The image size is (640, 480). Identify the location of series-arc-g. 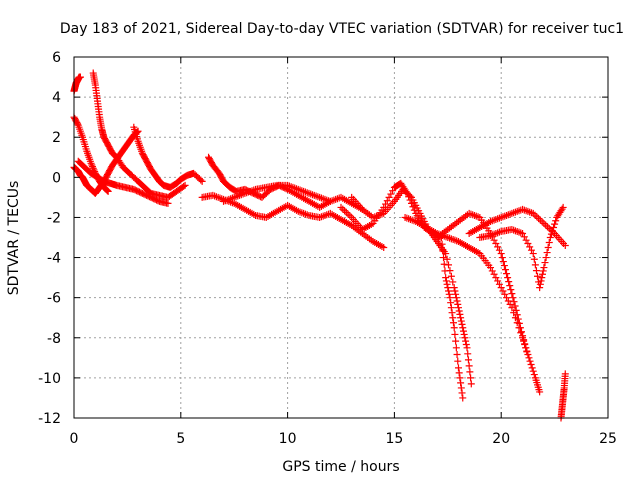
(285, 183).